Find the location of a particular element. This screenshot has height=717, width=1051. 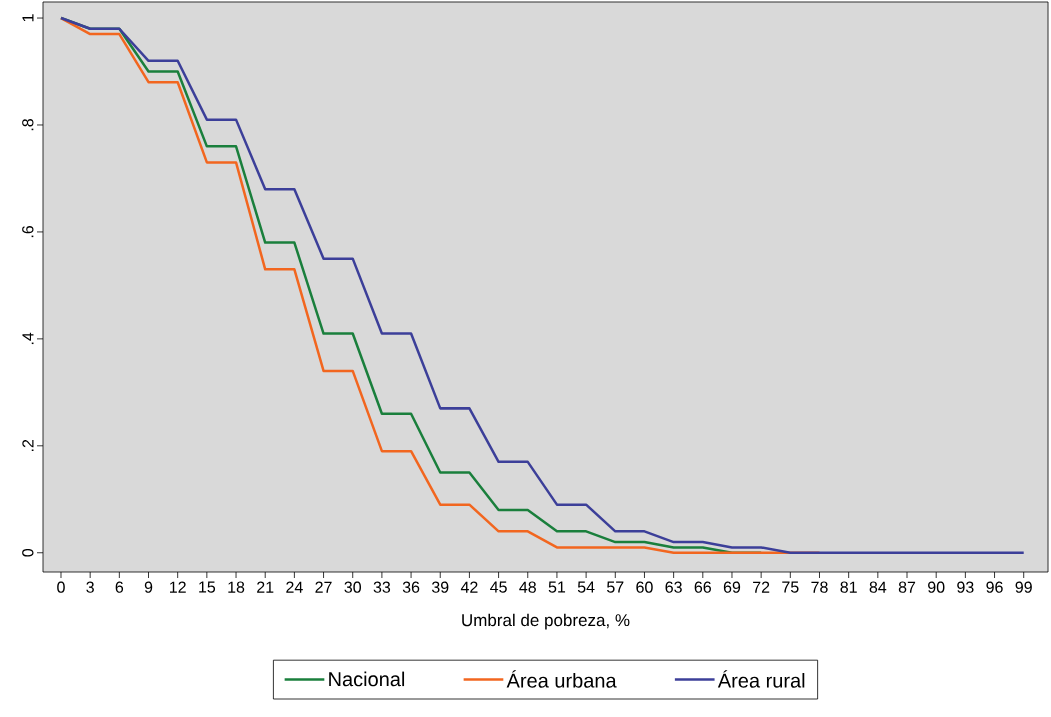

x-tick-label: 33 is located at coordinates (382, 587).